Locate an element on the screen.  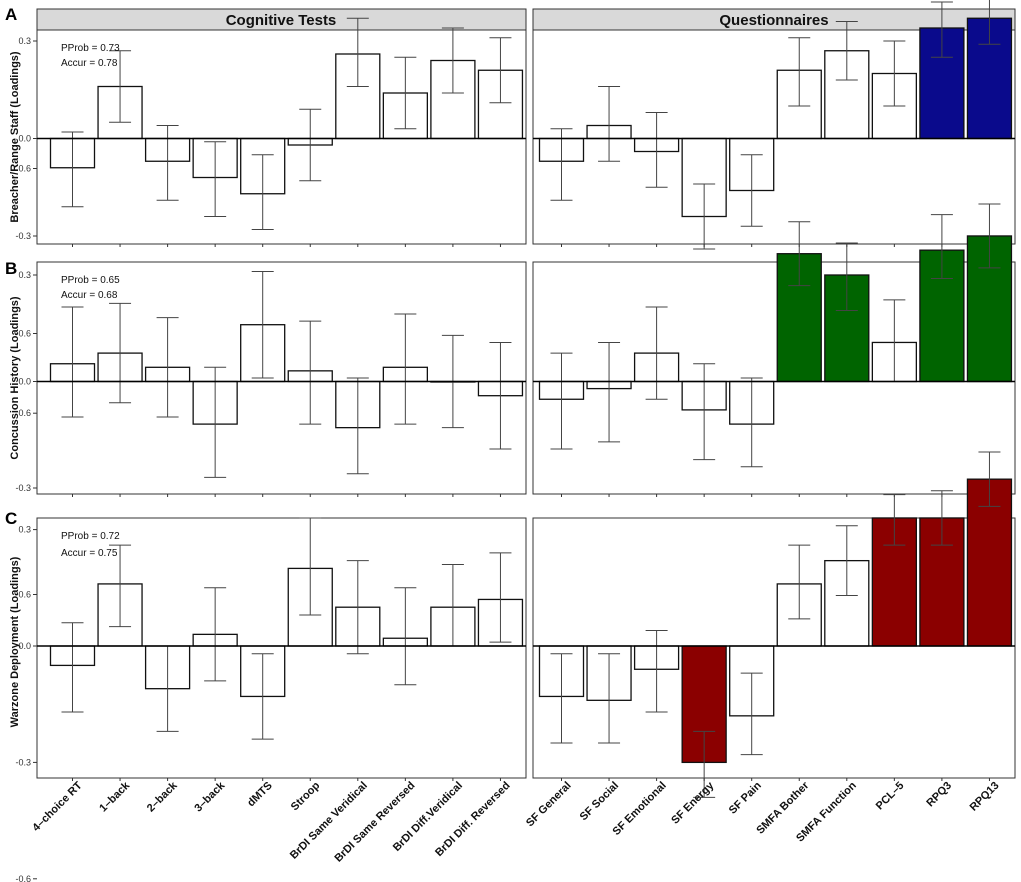
pprob-label-a: PProb = 0.73 is located at coordinates (90, 48).